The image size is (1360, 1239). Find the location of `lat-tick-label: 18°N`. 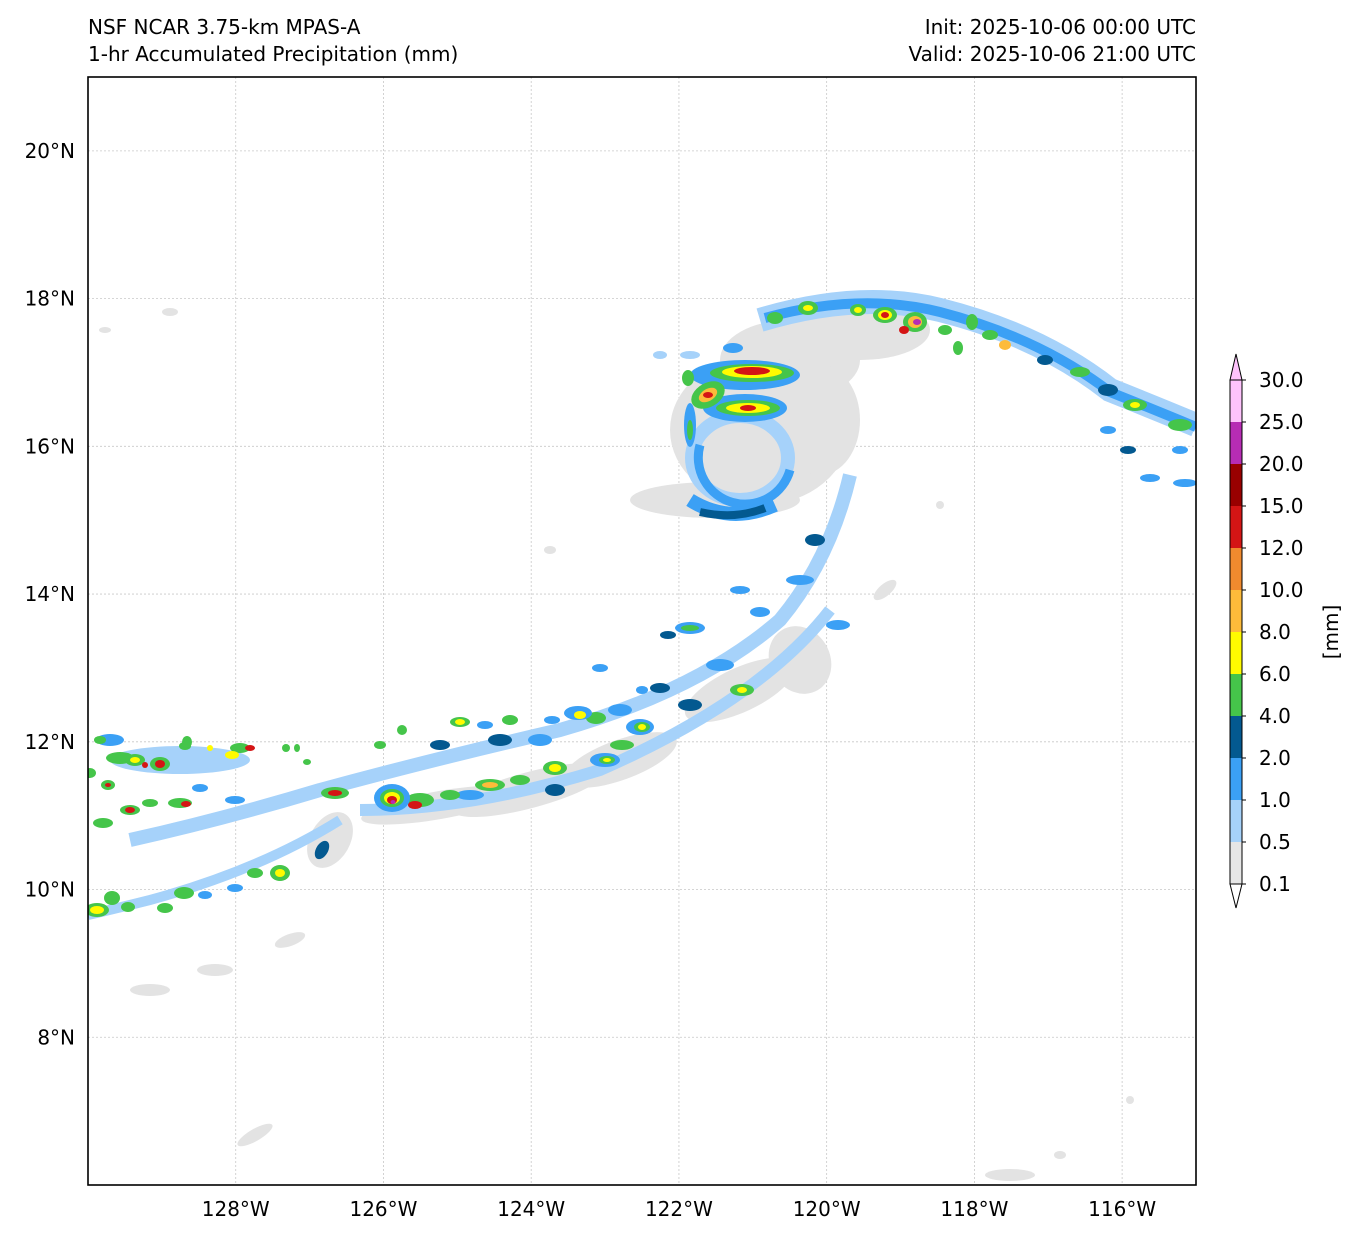

lat-tick-label: 18°N is located at coordinates (50, 299).